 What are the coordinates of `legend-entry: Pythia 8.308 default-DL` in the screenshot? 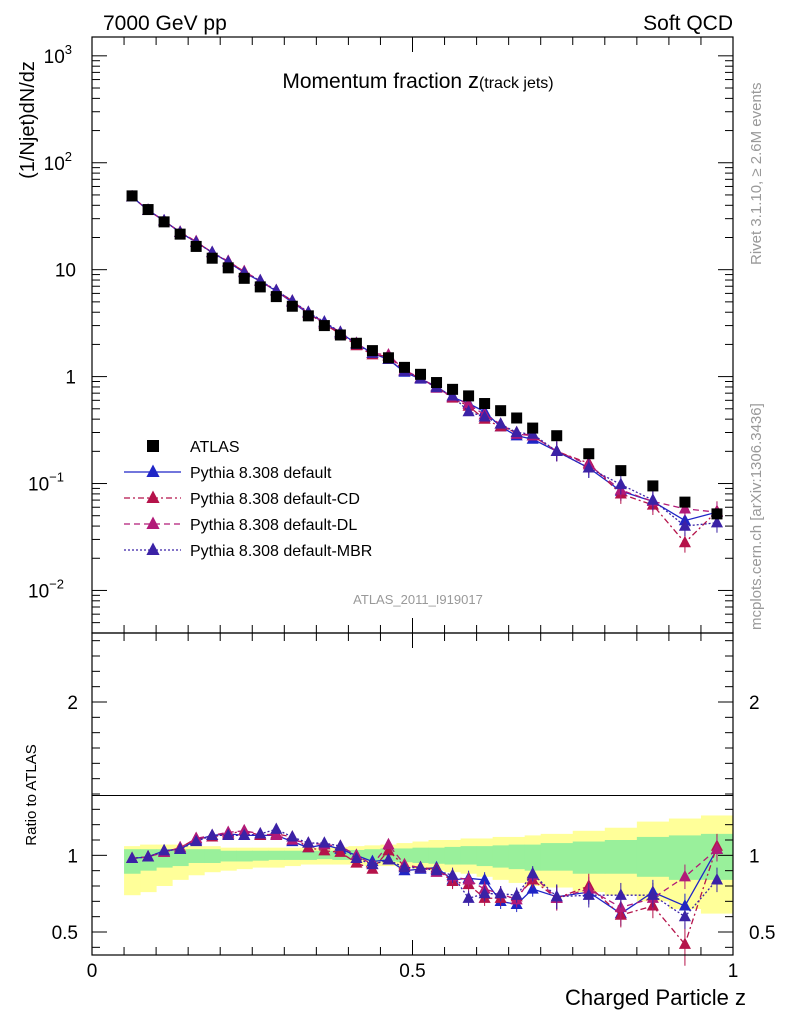 It's located at (240, 525).